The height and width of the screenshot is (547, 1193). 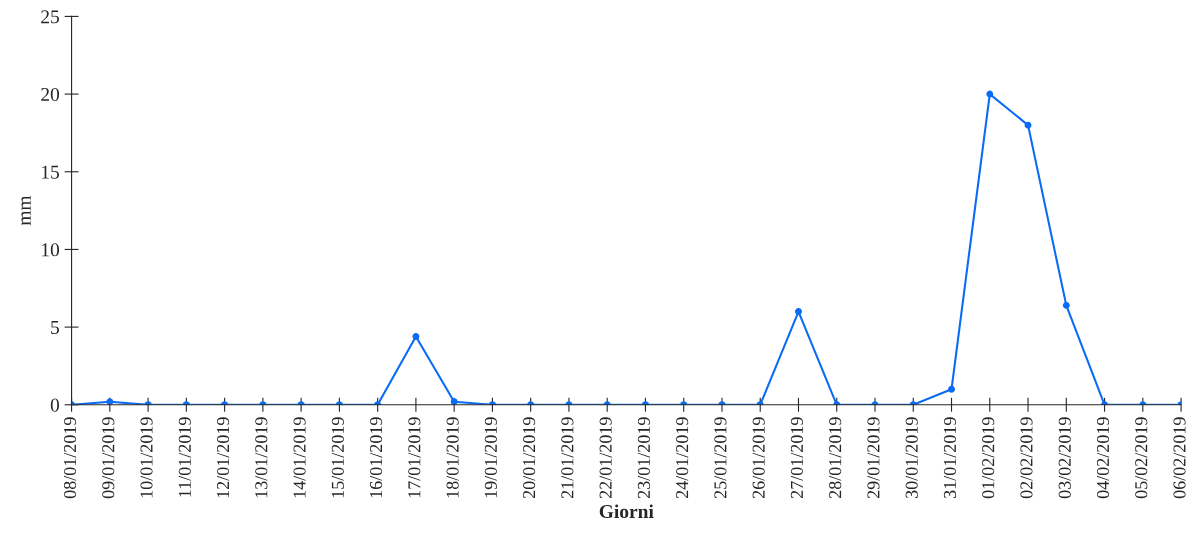 What do you see at coordinates (873, 458) in the screenshot?
I see `x-tick-label: 29/01/2019` at bounding box center [873, 458].